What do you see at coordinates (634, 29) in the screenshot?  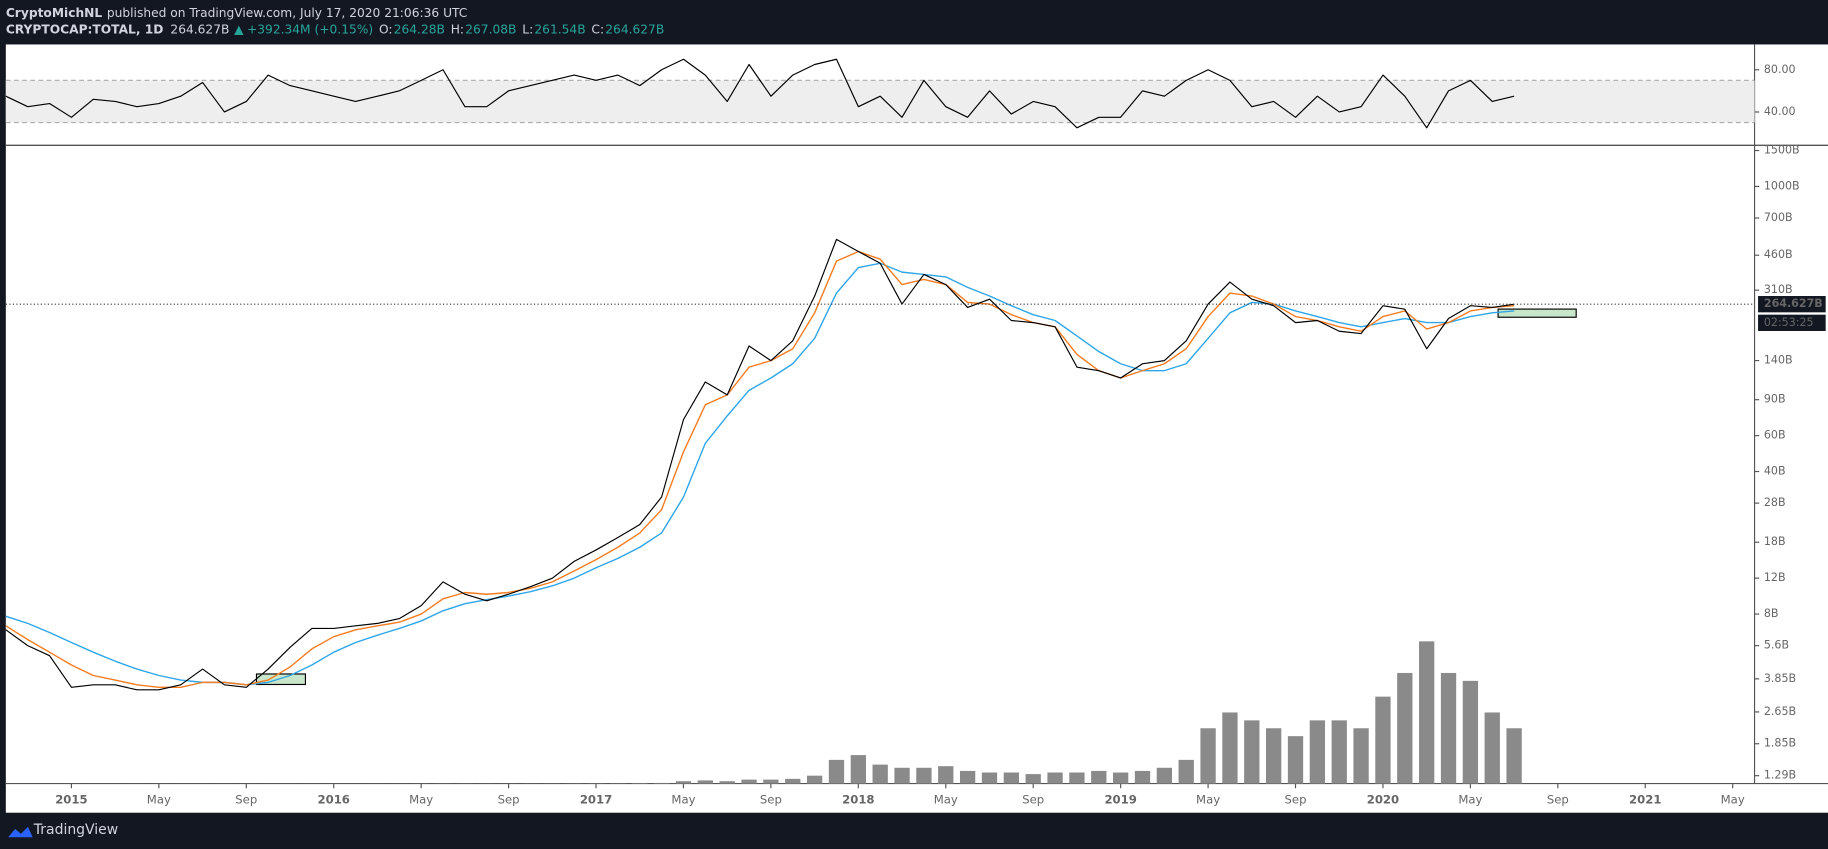 I see `ohlc-value: 264.627B` at bounding box center [634, 29].